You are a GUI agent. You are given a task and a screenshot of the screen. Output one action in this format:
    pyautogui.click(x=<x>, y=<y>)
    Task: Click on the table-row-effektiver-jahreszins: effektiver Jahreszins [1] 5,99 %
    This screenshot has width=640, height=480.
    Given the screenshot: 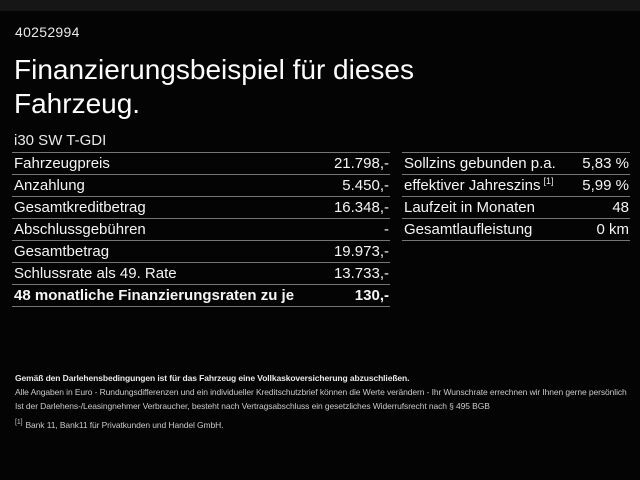 What is the action you would take?
    pyautogui.click(x=516, y=186)
    